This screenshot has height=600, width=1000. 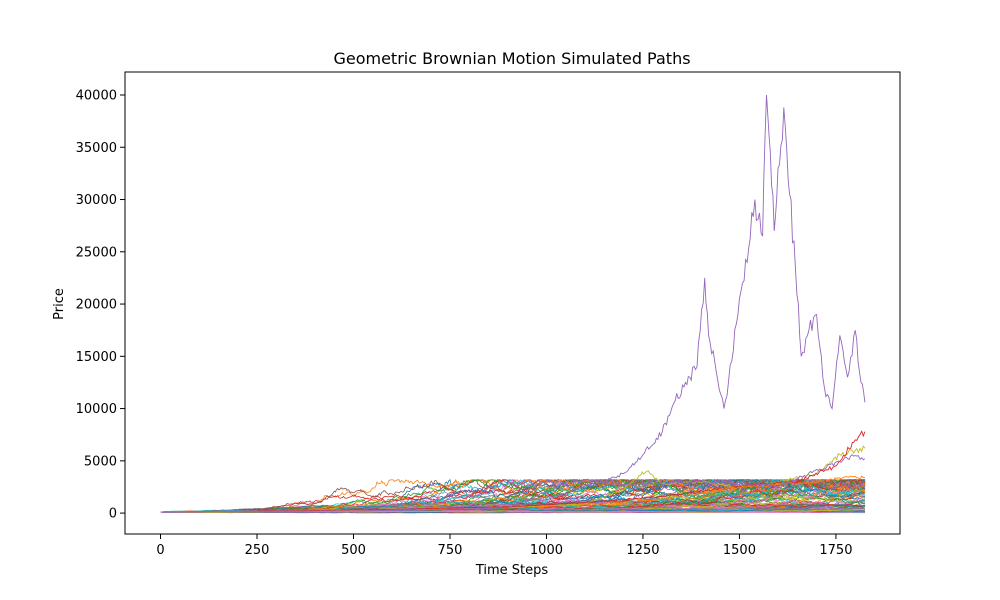 I want to click on x-tick-label: 1750, so click(x=835, y=550).